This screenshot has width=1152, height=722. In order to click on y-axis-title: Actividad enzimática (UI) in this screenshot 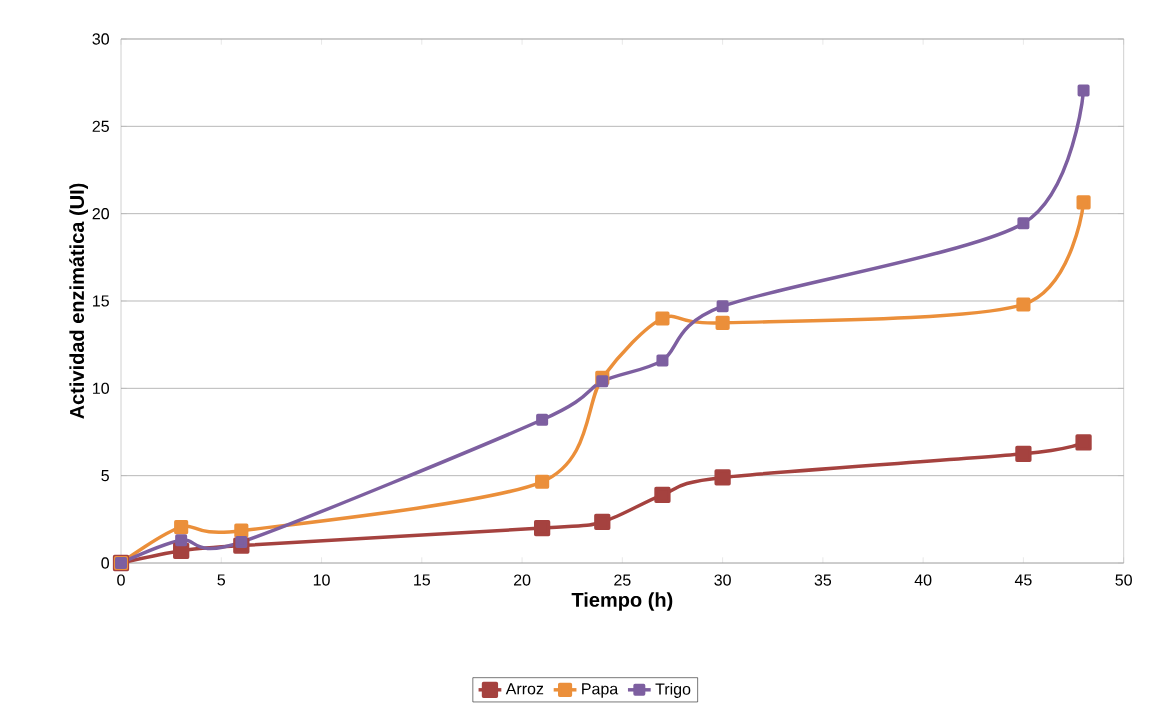, I will do `click(78, 301)`.